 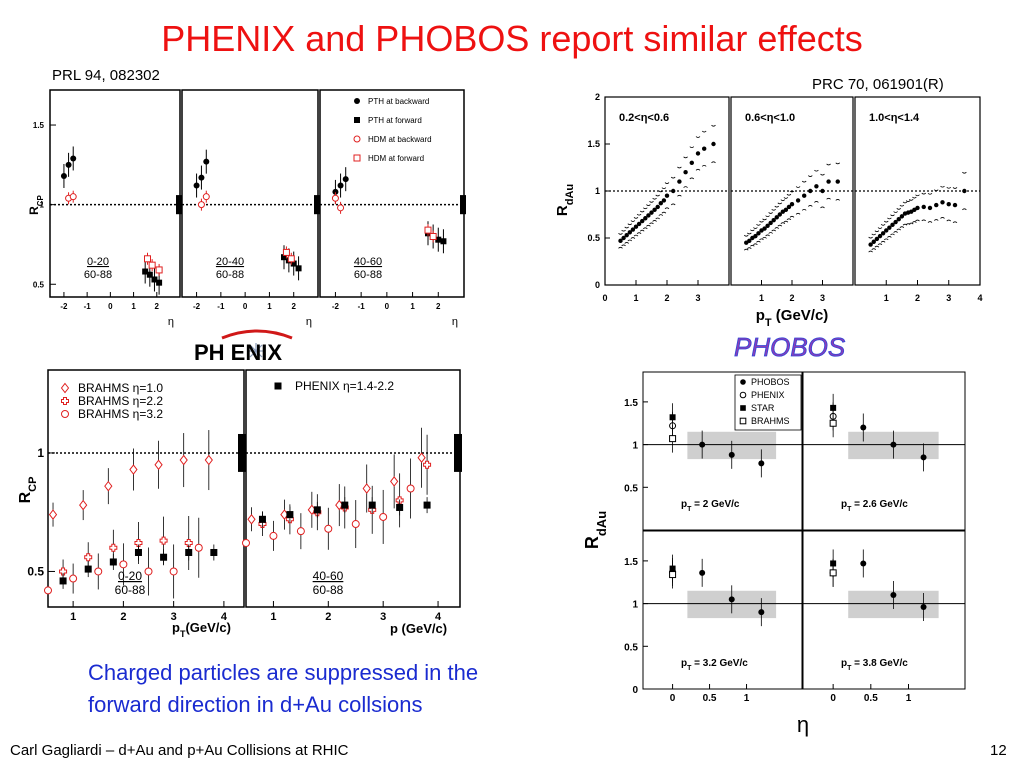 I want to click on rdau-eta-panel-4: pT = 3.8 GeV/c 0 0.5 1, so click(x=884, y=617).